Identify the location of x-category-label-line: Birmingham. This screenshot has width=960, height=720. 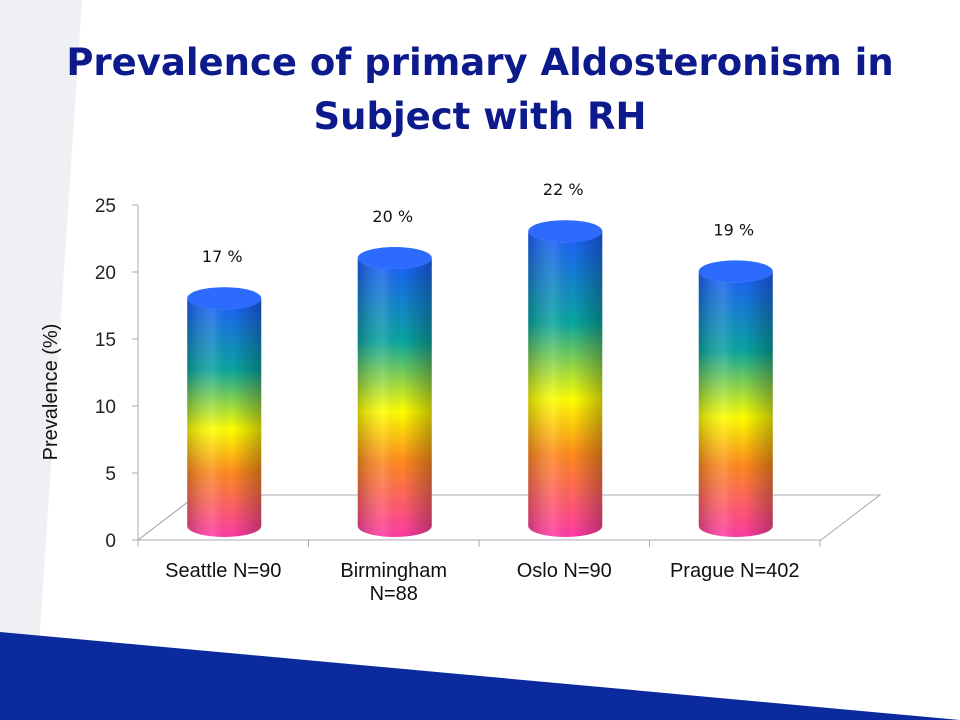
(393, 571).